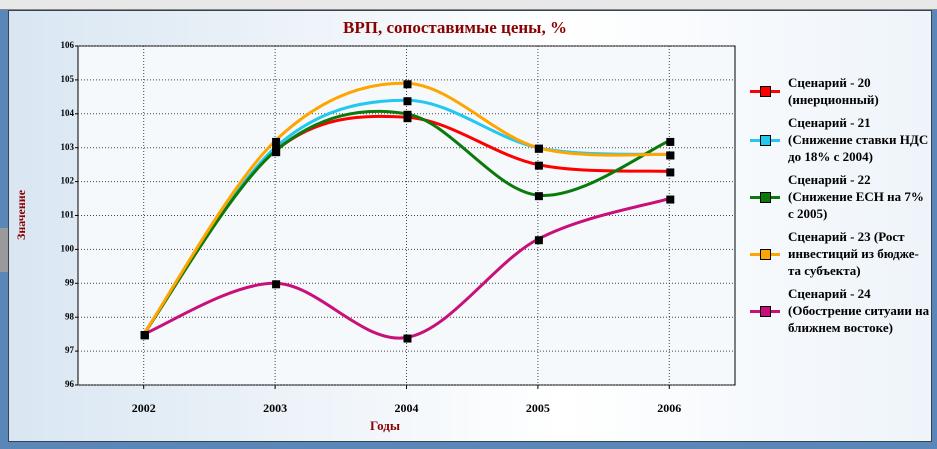 Image resolution: width=937 pixels, height=449 pixels. Describe the element at coordinates (144, 408) in the screenshot. I see `x-tick-label: 2002` at that location.